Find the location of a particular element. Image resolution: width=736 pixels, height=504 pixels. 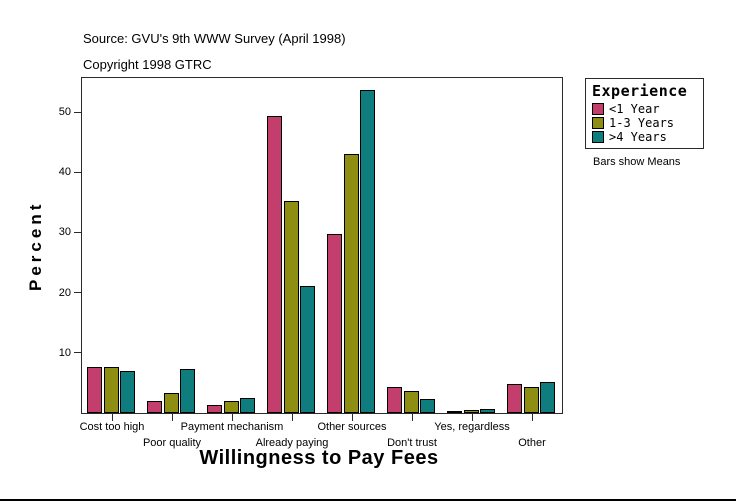

bar-1-3-years-don't-trust is located at coordinates (411, 402).